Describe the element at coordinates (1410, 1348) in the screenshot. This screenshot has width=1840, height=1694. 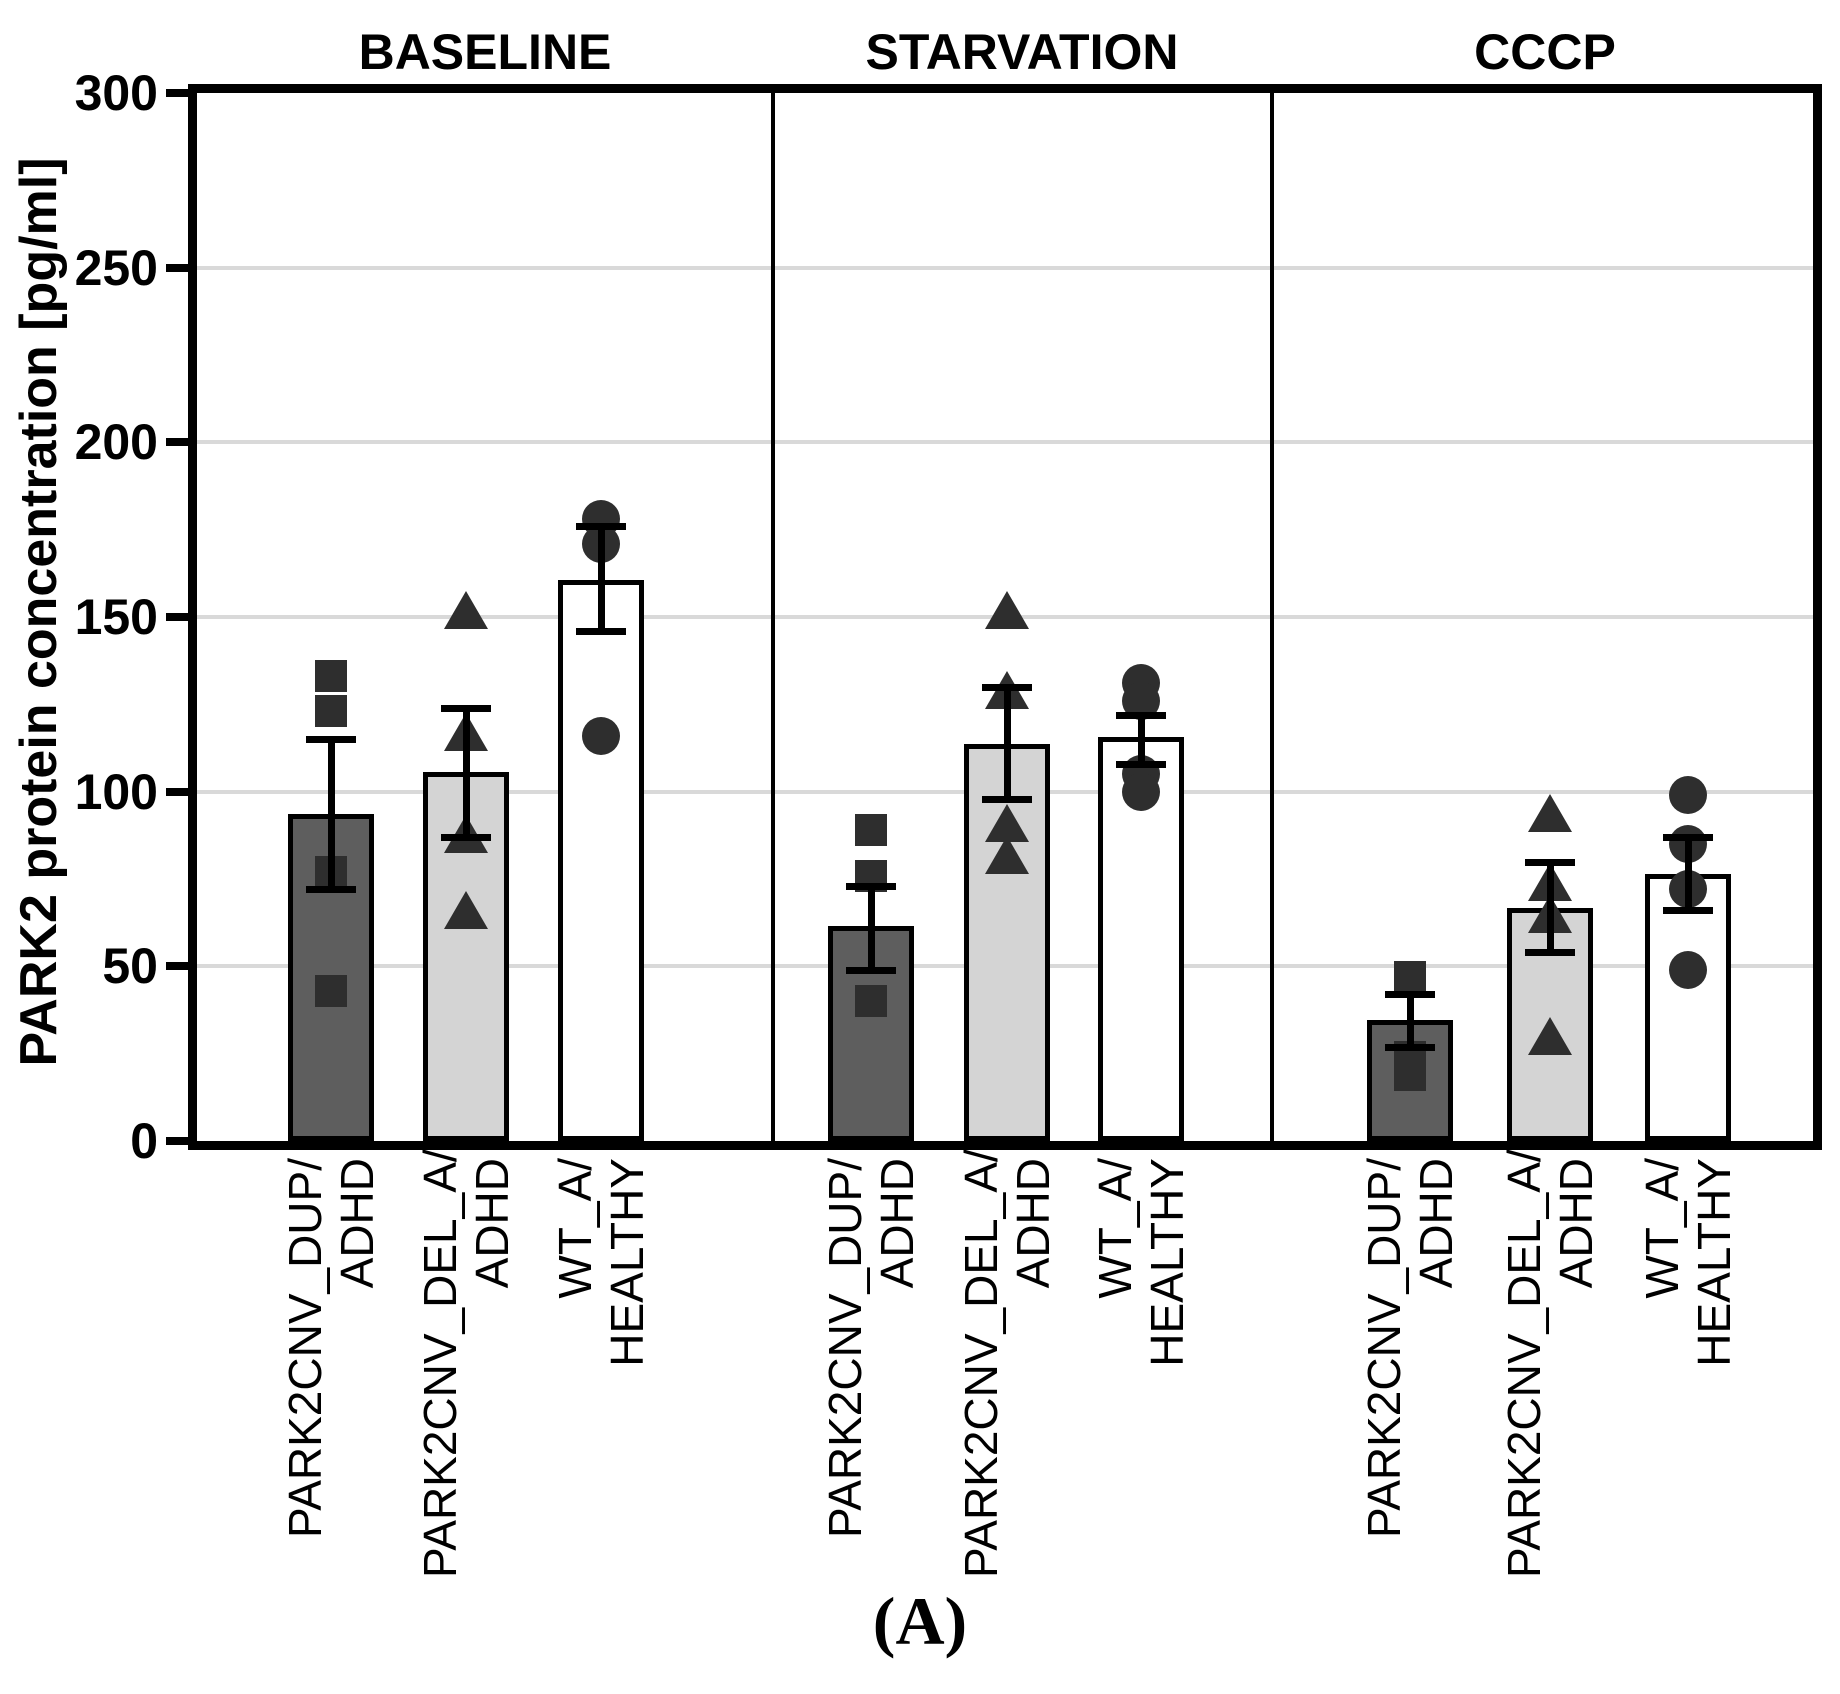
I see `x-label-cccp-1: PARK2CNV_DUP/ ADHD` at that location.